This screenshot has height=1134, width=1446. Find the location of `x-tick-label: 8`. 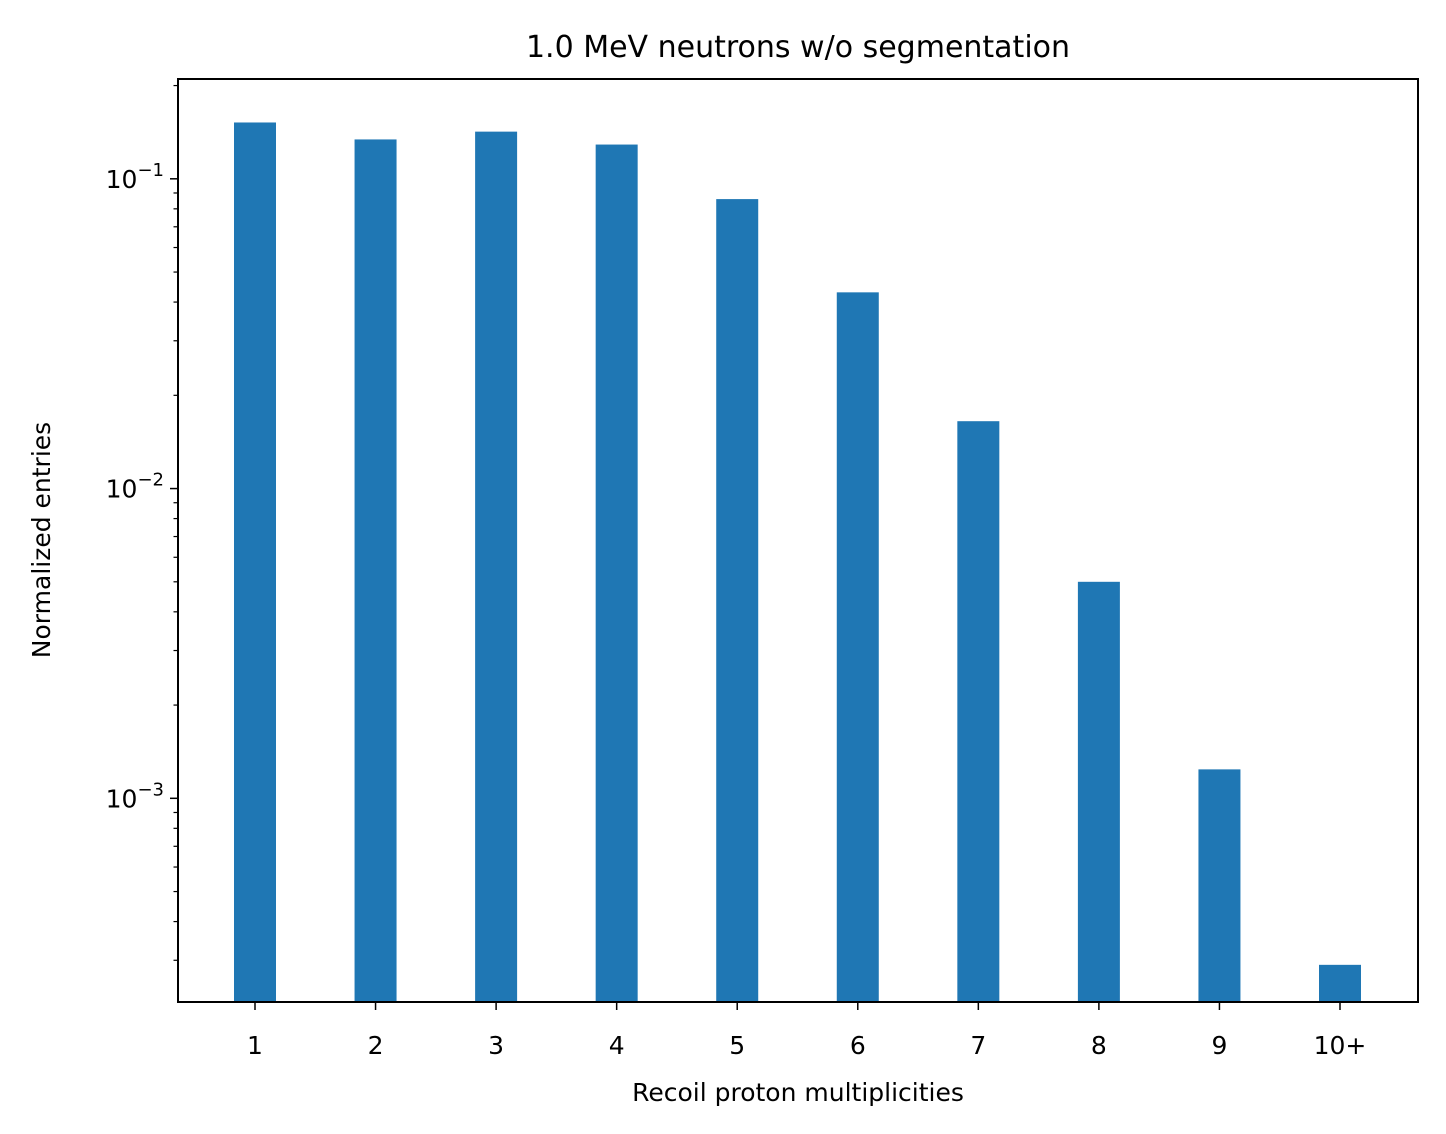

x-tick-label: 8 is located at coordinates (1099, 1045).